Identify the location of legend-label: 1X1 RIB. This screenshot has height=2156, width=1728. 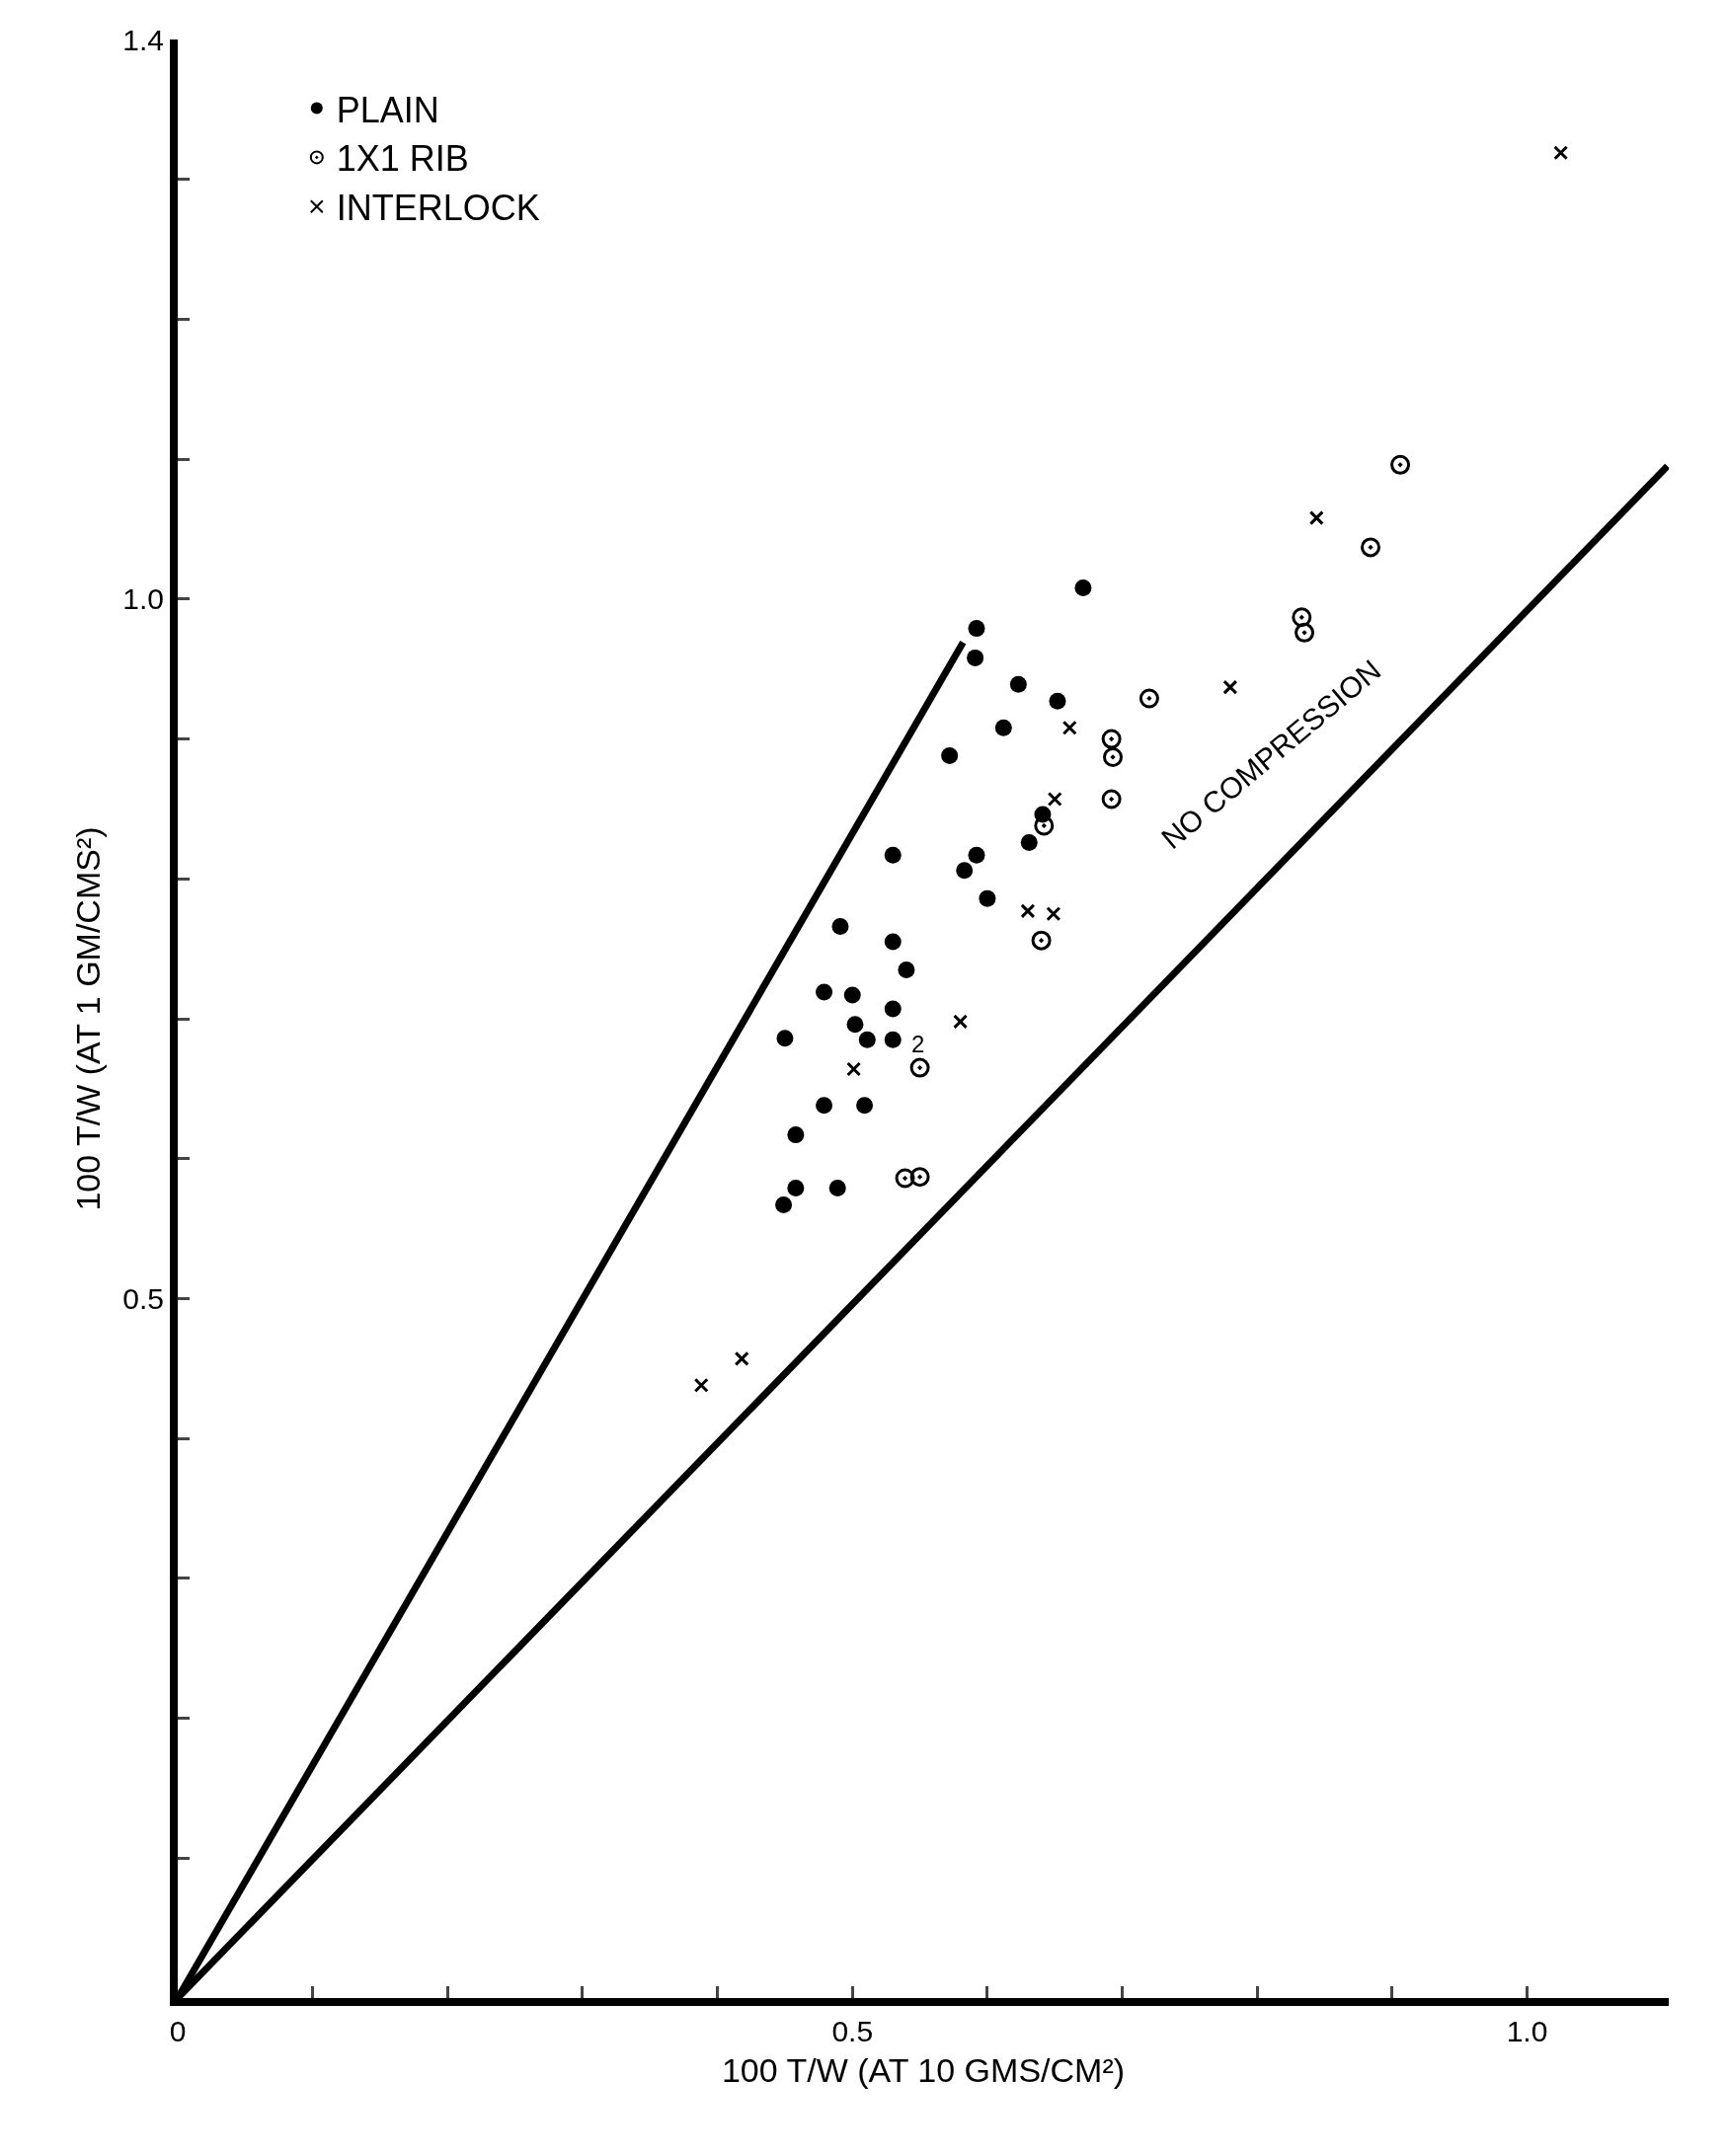
(402, 159).